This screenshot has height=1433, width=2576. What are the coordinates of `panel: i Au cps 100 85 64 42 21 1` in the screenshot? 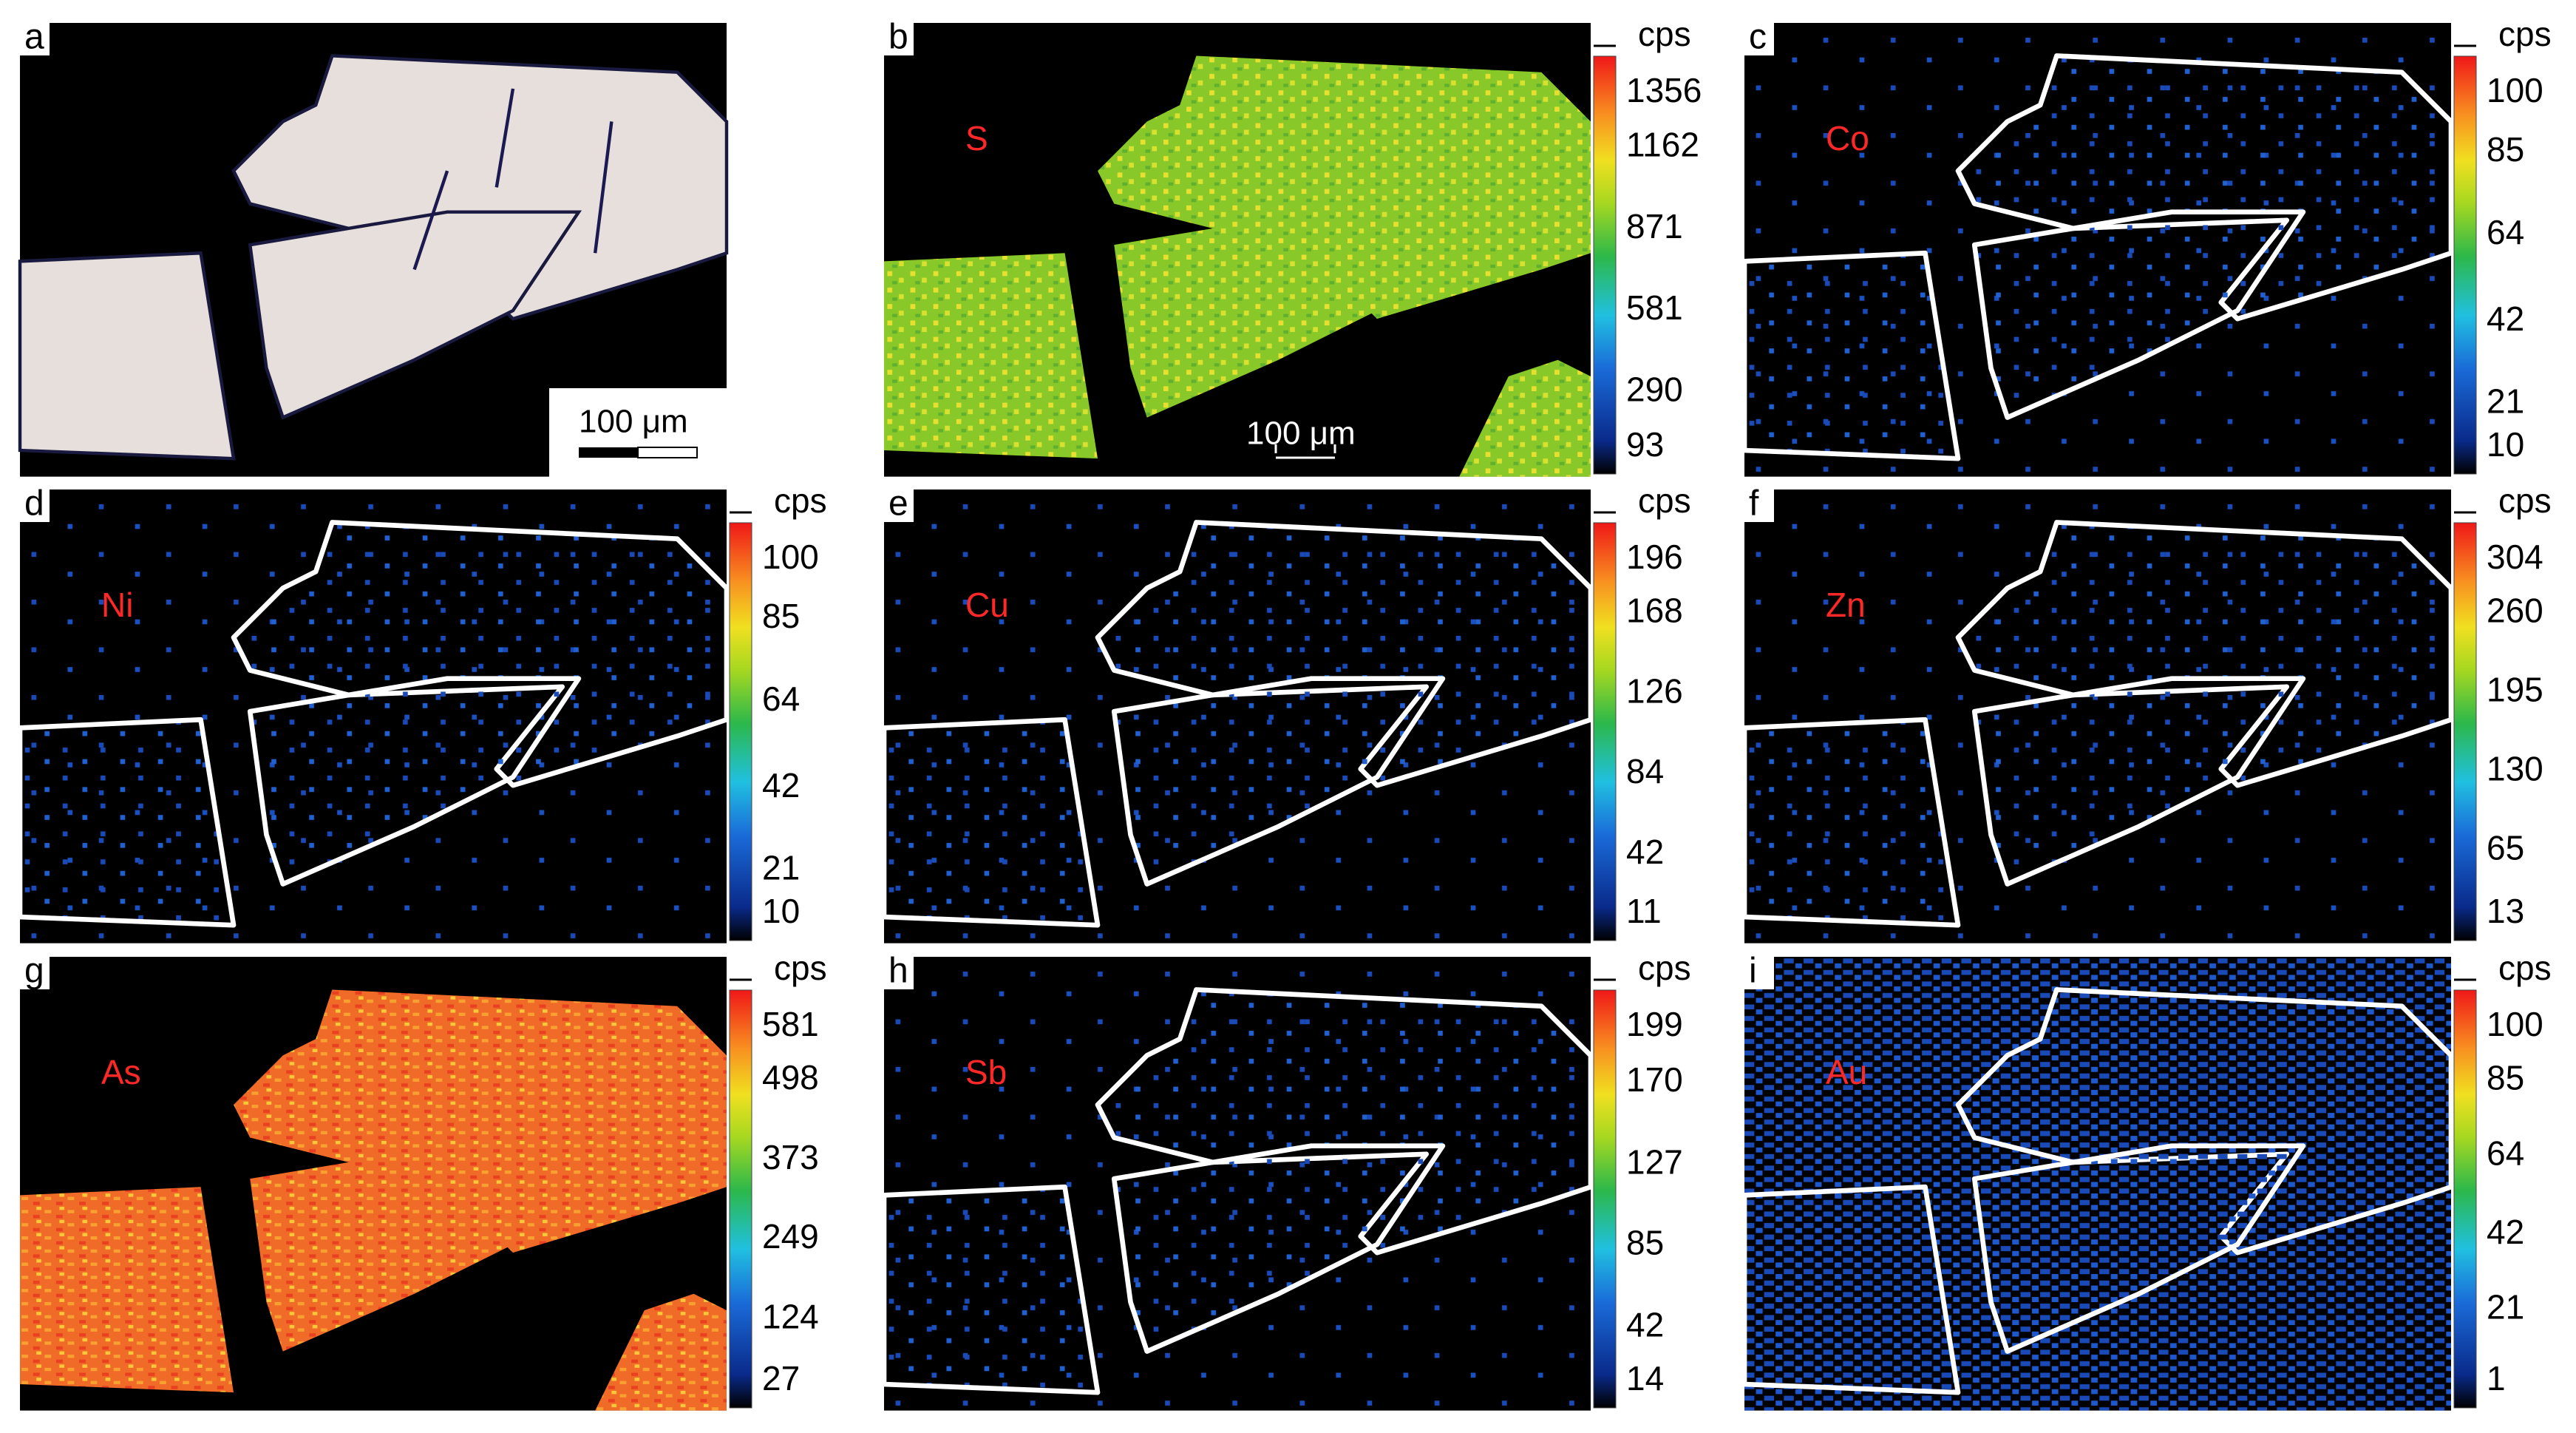 It's located at (2146, 1180).